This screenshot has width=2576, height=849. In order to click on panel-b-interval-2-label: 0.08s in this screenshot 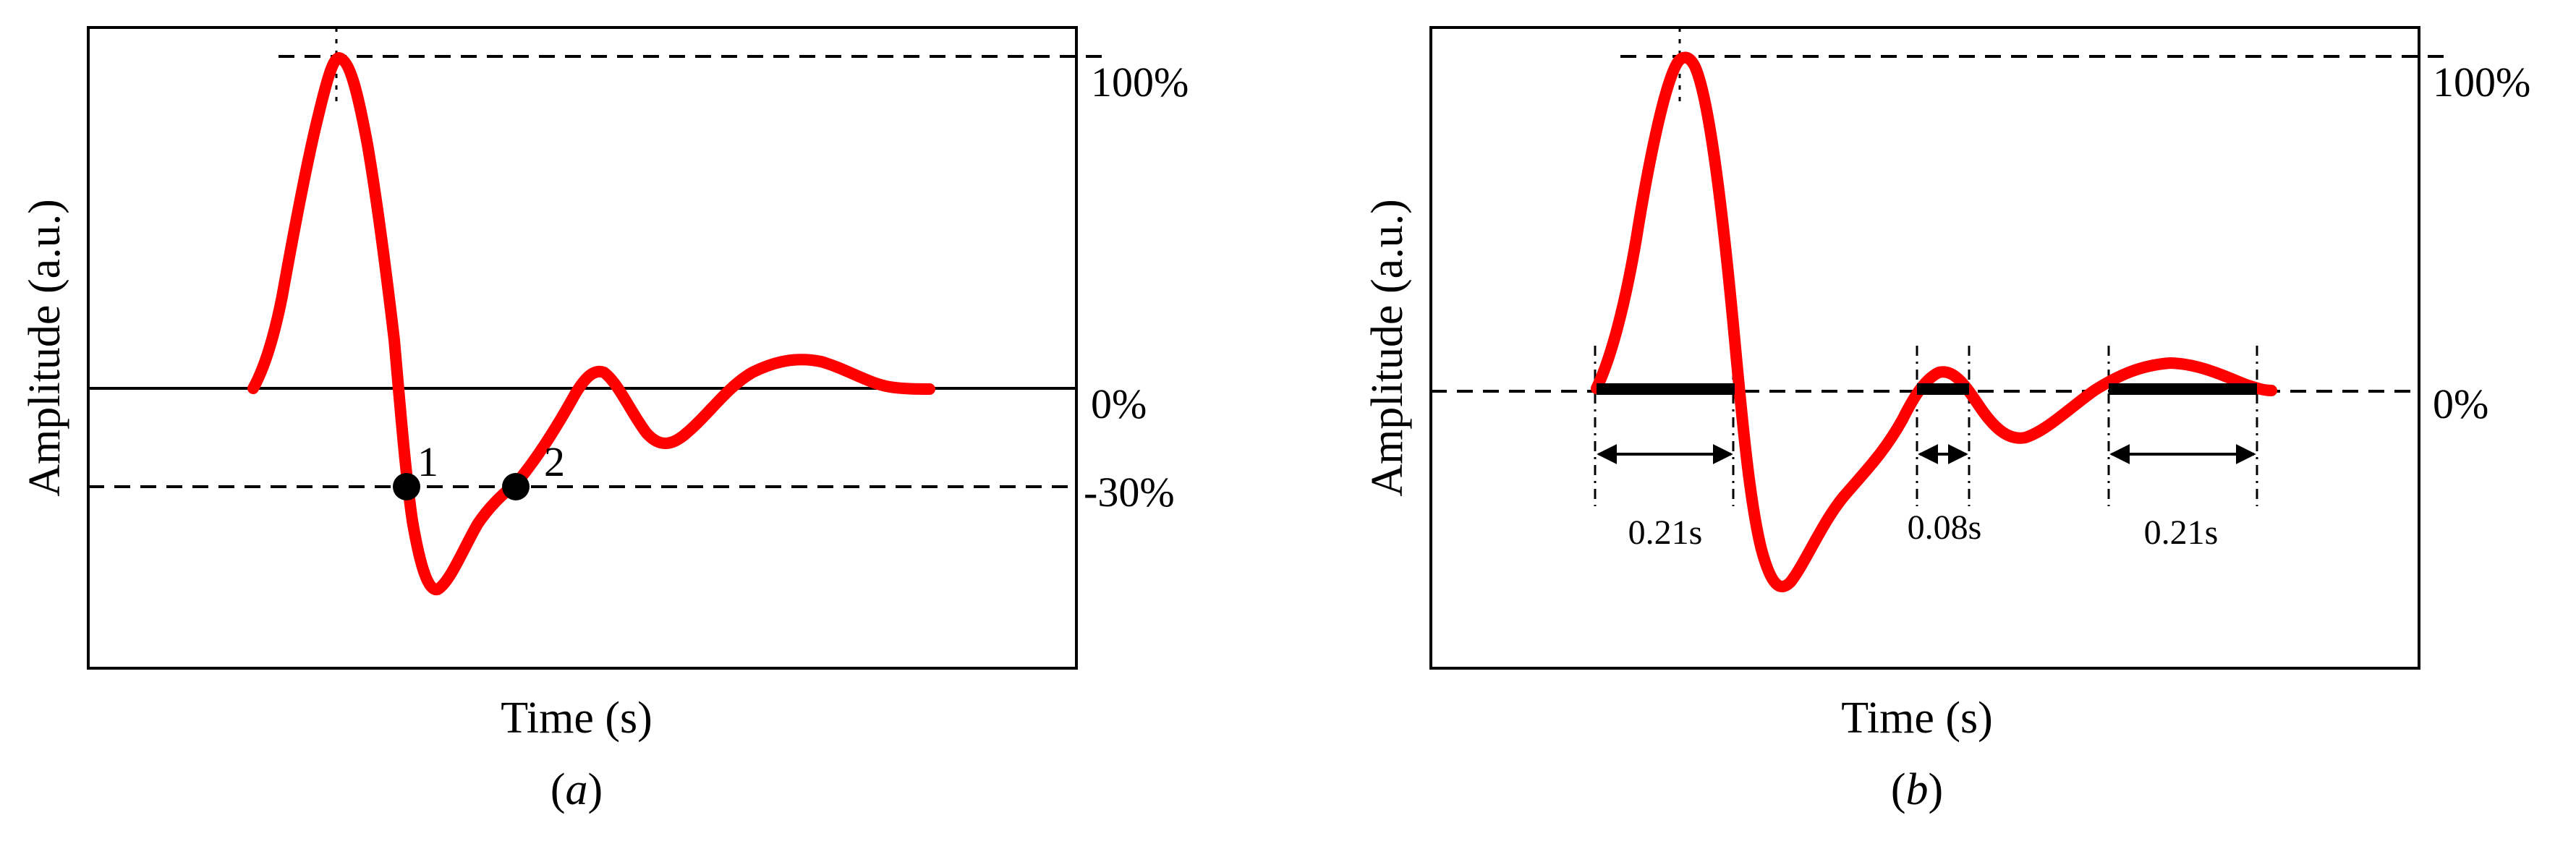, I will do `click(1945, 527)`.